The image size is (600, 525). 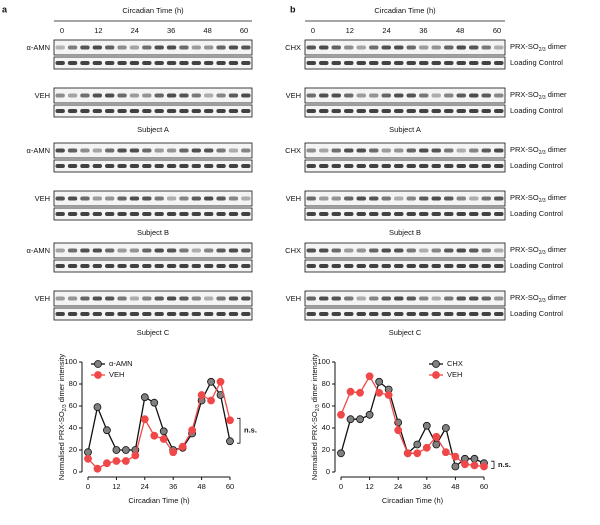 What do you see at coordinates (427, 486) in the screenshot?
I see `x-tick-label: 36` at bounding box center [427, 486].